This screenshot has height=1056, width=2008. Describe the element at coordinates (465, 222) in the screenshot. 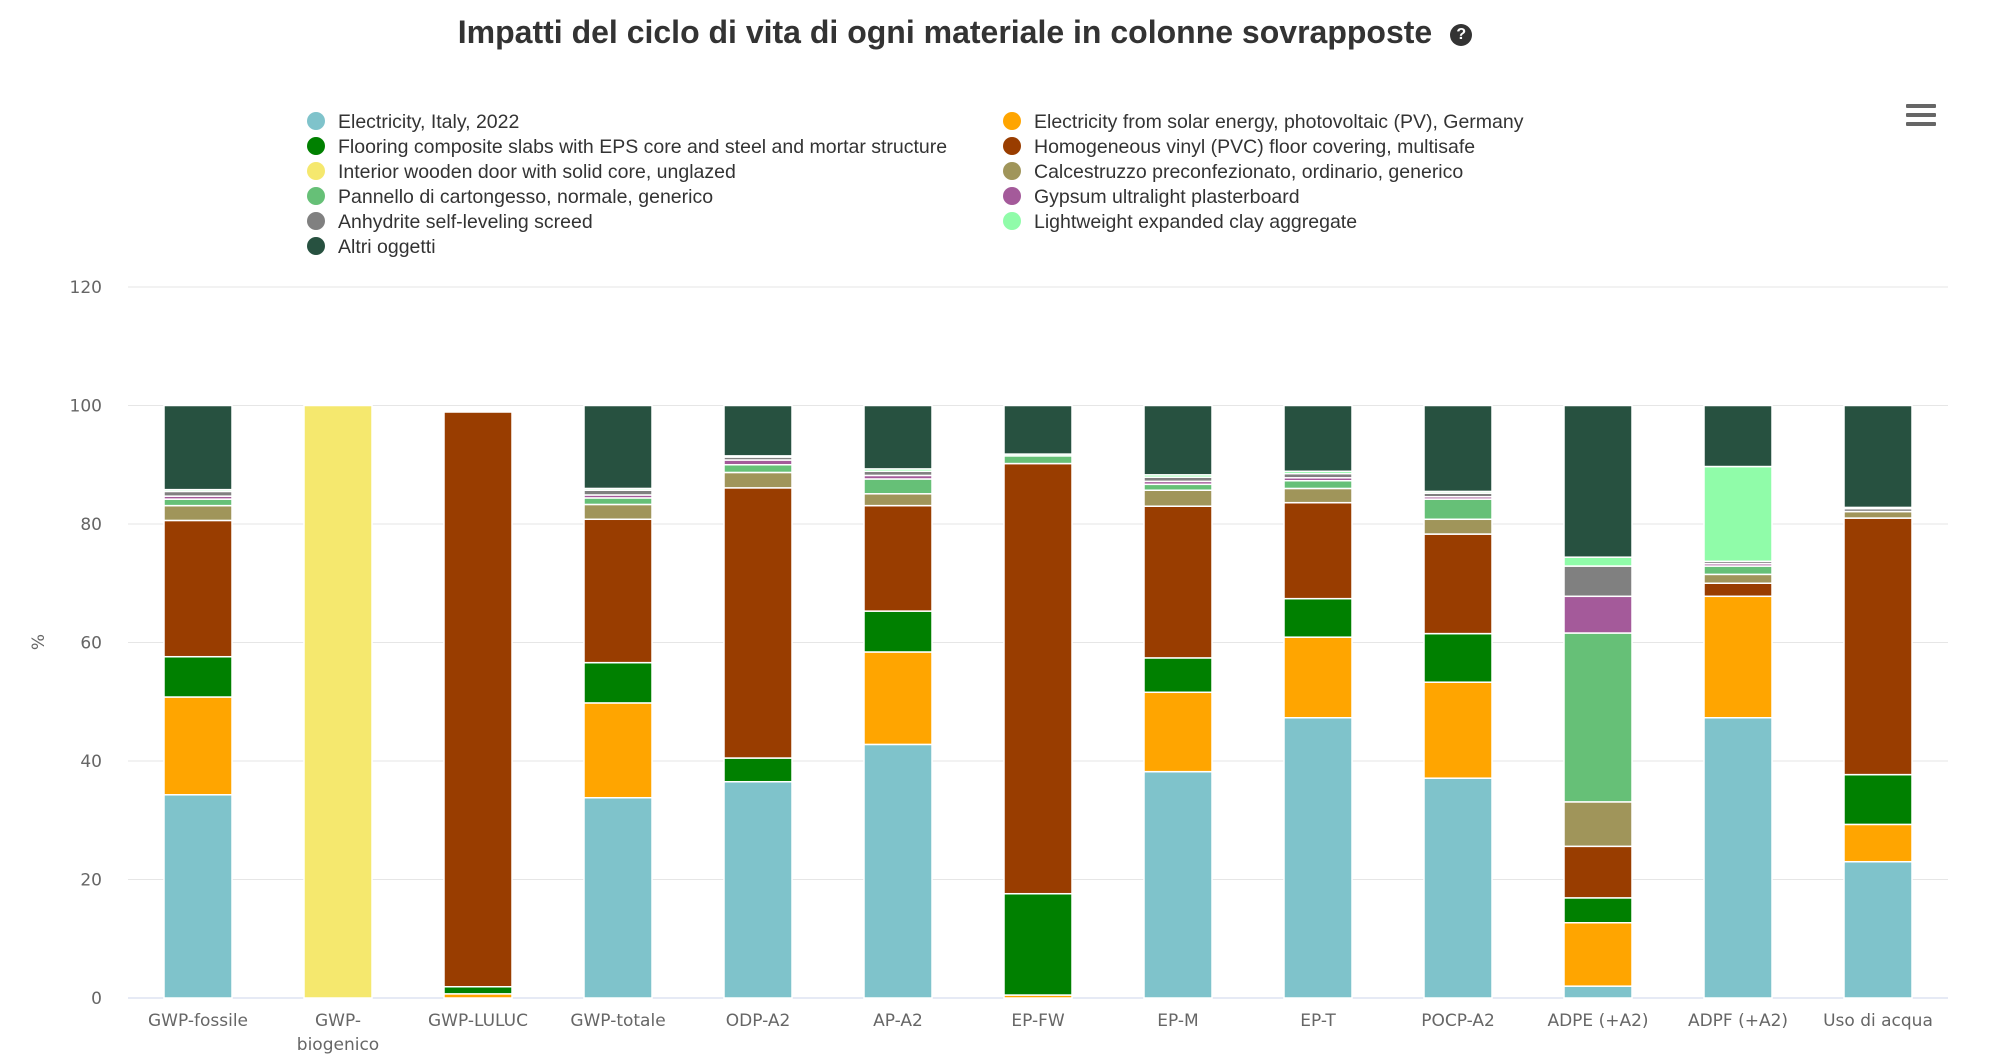

I see `legend-label: Anhydrite self-leveling screed` at that location.